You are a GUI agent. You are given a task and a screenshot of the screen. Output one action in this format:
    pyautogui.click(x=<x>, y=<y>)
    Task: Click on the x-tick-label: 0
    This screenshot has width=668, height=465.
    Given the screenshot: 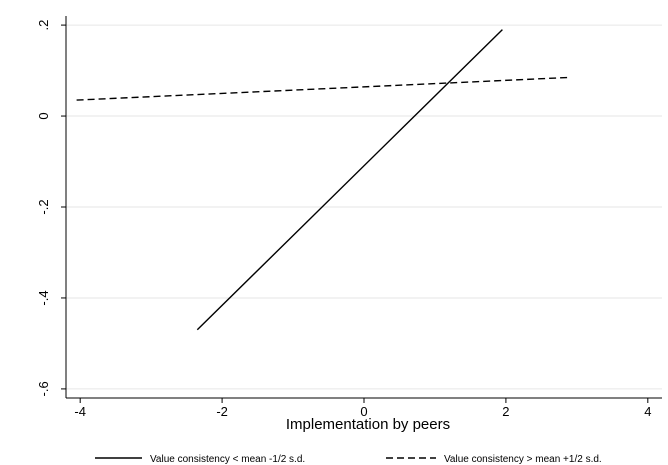 What is the action you would take?
    pyautogui.click(x=363, y=411)
    